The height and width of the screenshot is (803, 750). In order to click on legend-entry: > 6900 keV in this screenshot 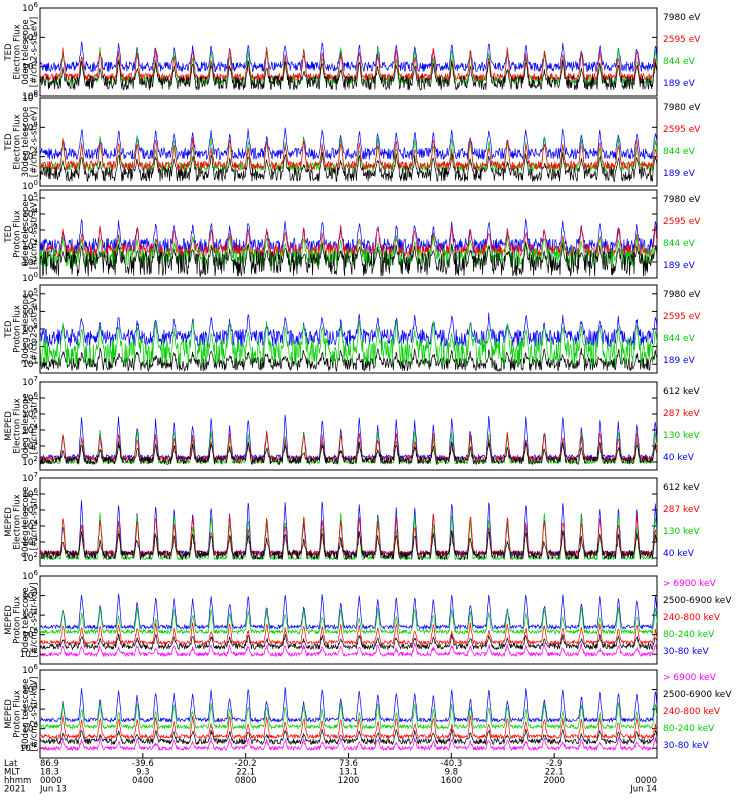, I will do `click(690, 678)`.